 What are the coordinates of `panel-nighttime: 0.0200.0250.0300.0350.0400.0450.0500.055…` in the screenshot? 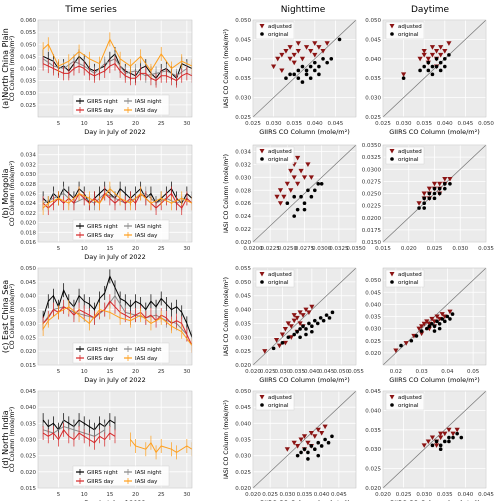 It's located at (293, 325).